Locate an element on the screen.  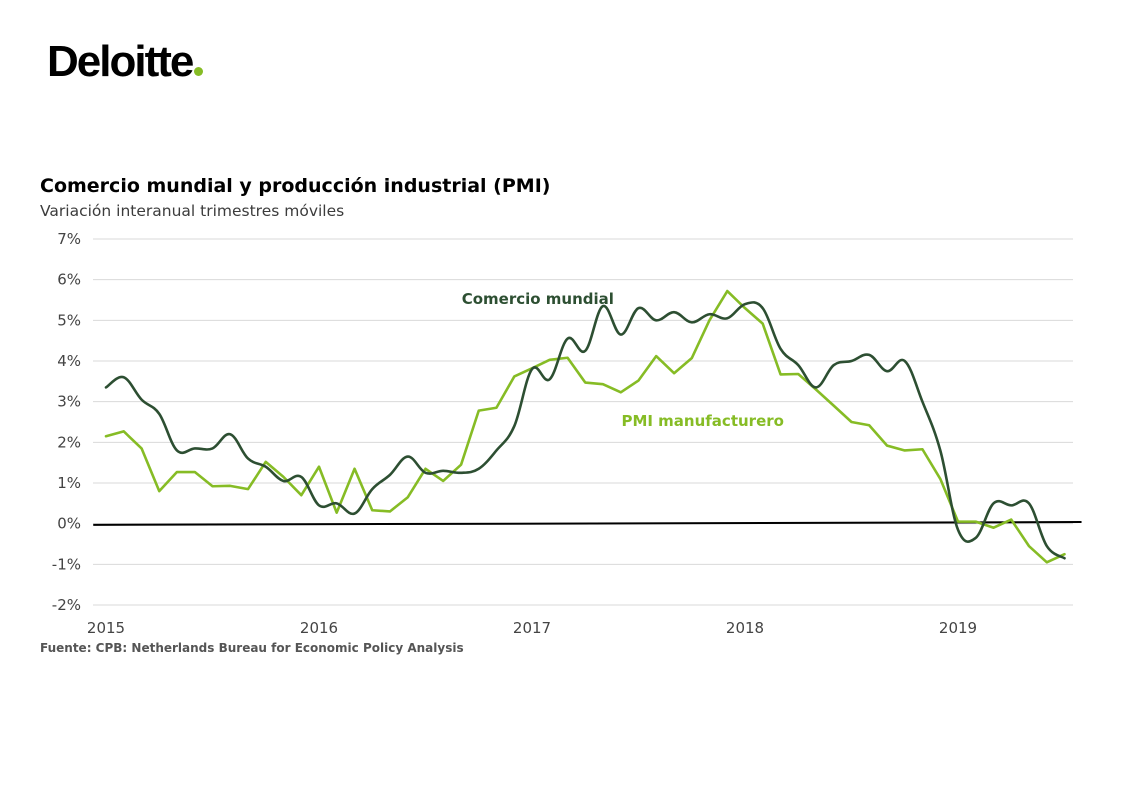
series-label: PMI manufacturero is located at coordinates (702, 421).